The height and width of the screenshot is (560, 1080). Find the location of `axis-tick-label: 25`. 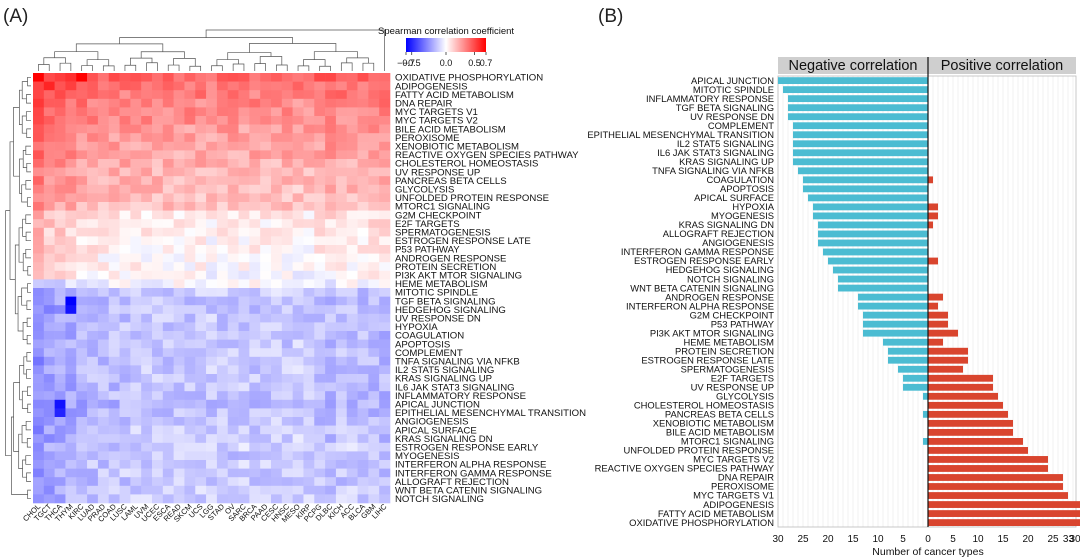

axis-tick-label: 25 is located at coordinates (1053, 539).